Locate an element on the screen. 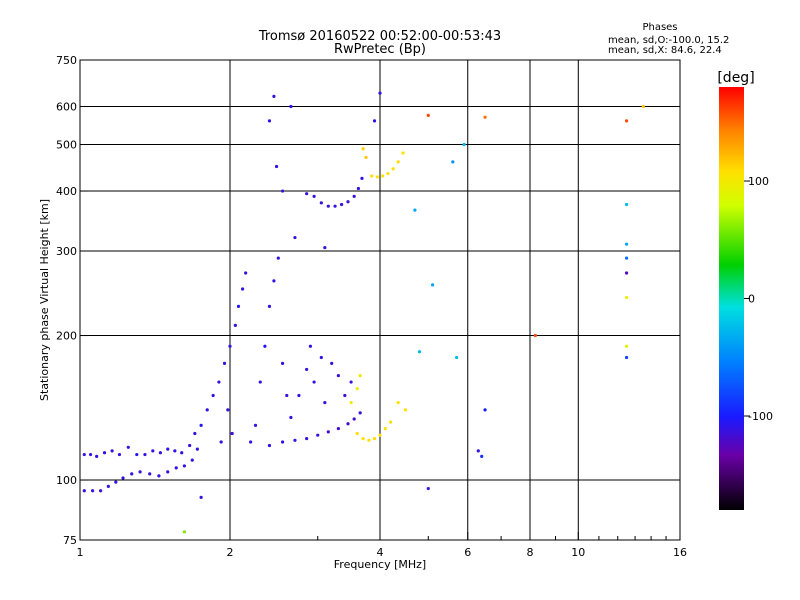 This screenshot has width=800, height=600. chart-title: Tromsø 20160522 00:52:00-00:53:43 is located at coordinates (379, 36).